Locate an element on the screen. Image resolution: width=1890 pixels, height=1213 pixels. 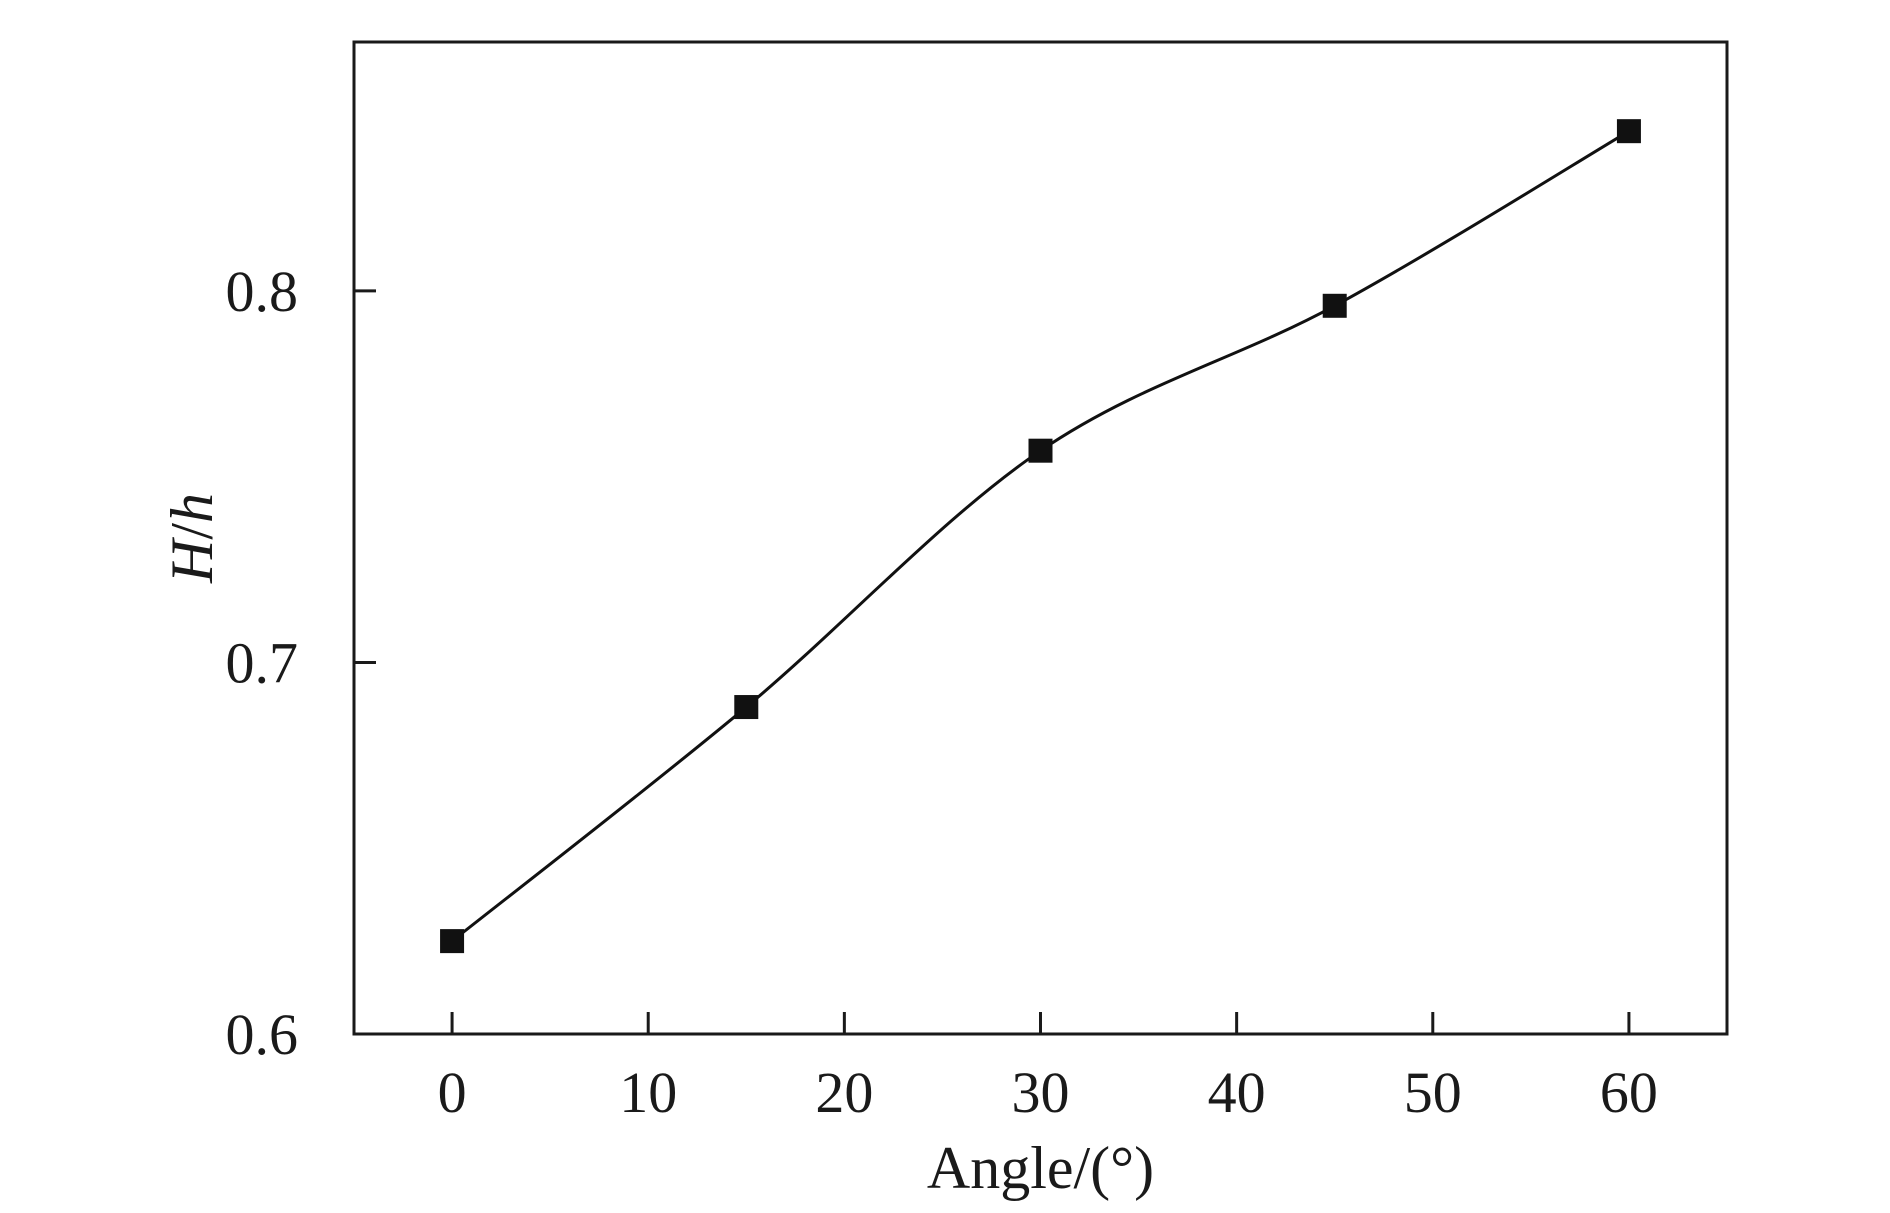
y-axis-title-part: H is located at coordinates (192, 560).